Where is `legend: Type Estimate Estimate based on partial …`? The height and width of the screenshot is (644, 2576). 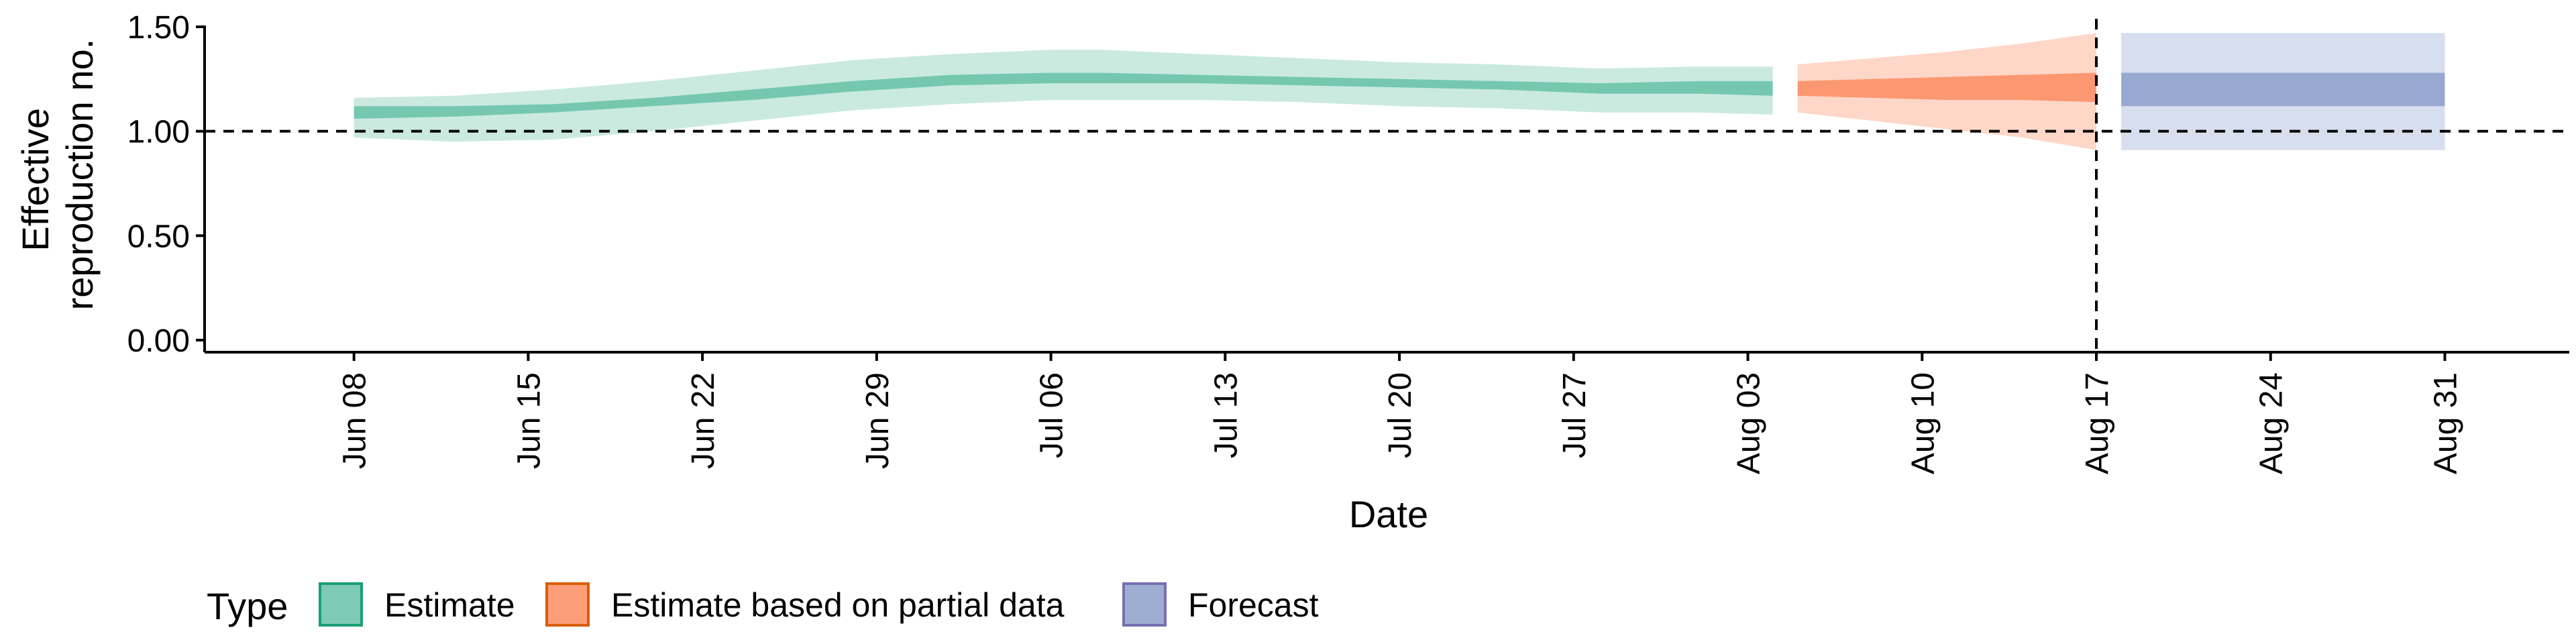 legend: Type Estimate Estimate based on partial … is located at coordinates (763, 604).